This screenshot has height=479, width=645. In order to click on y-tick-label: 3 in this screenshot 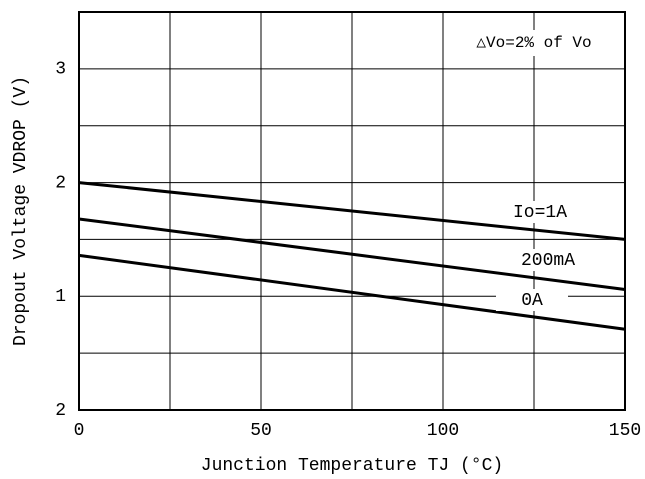, I will do `click(60, 70)`.